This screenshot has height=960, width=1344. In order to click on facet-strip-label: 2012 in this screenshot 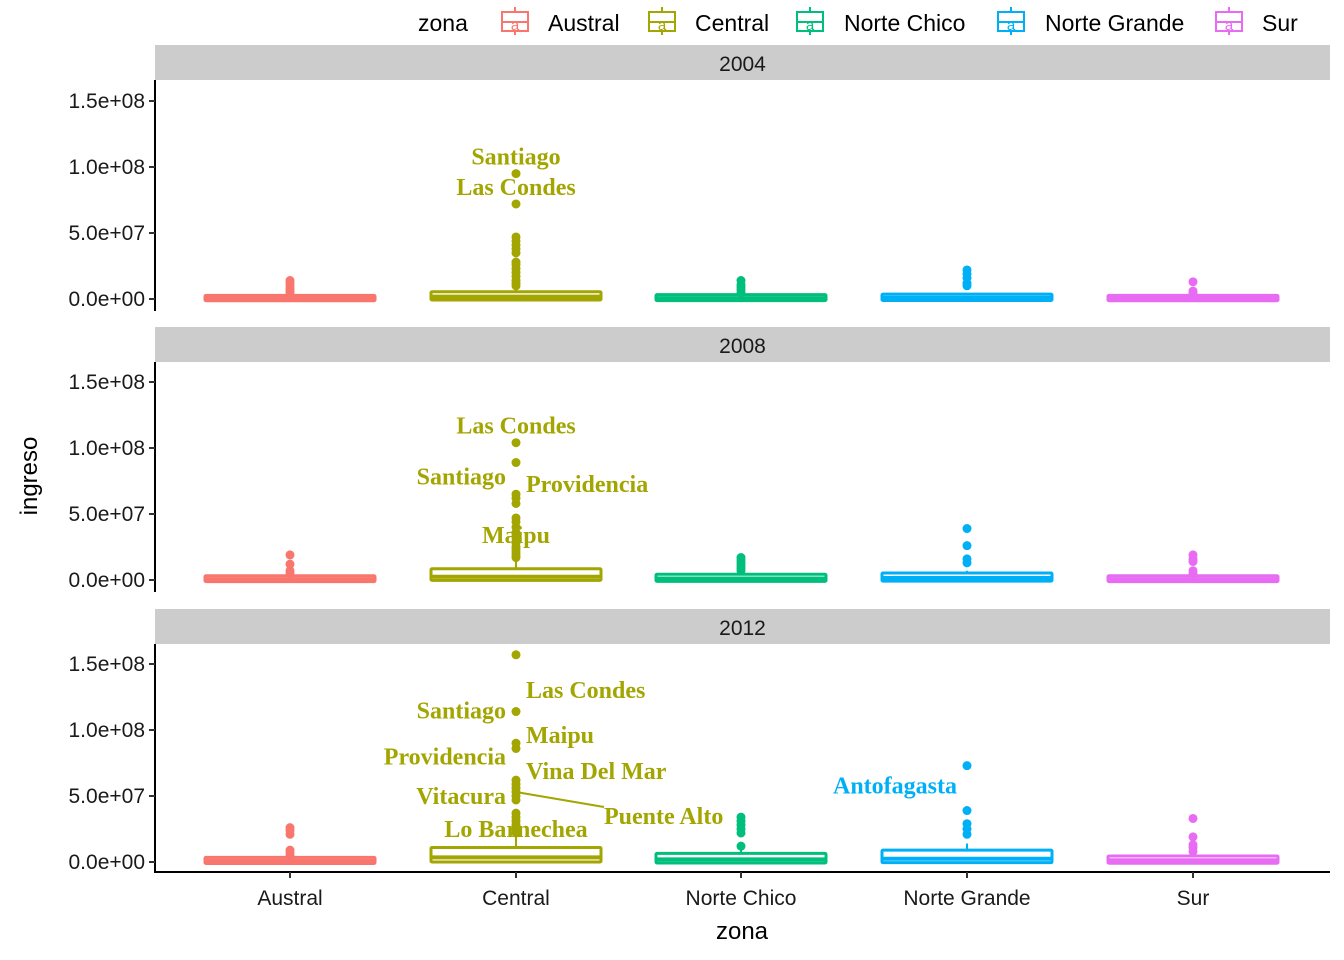, I will do `click(742, 628)`.